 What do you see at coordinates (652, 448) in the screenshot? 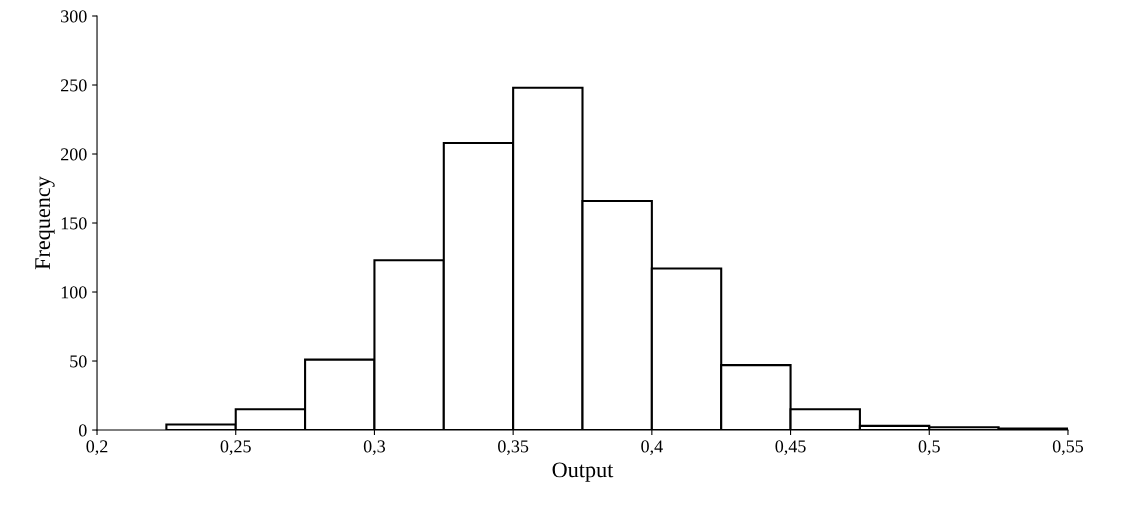
I see `x-tick-label: 0,4` at bounding box center [652, 448].